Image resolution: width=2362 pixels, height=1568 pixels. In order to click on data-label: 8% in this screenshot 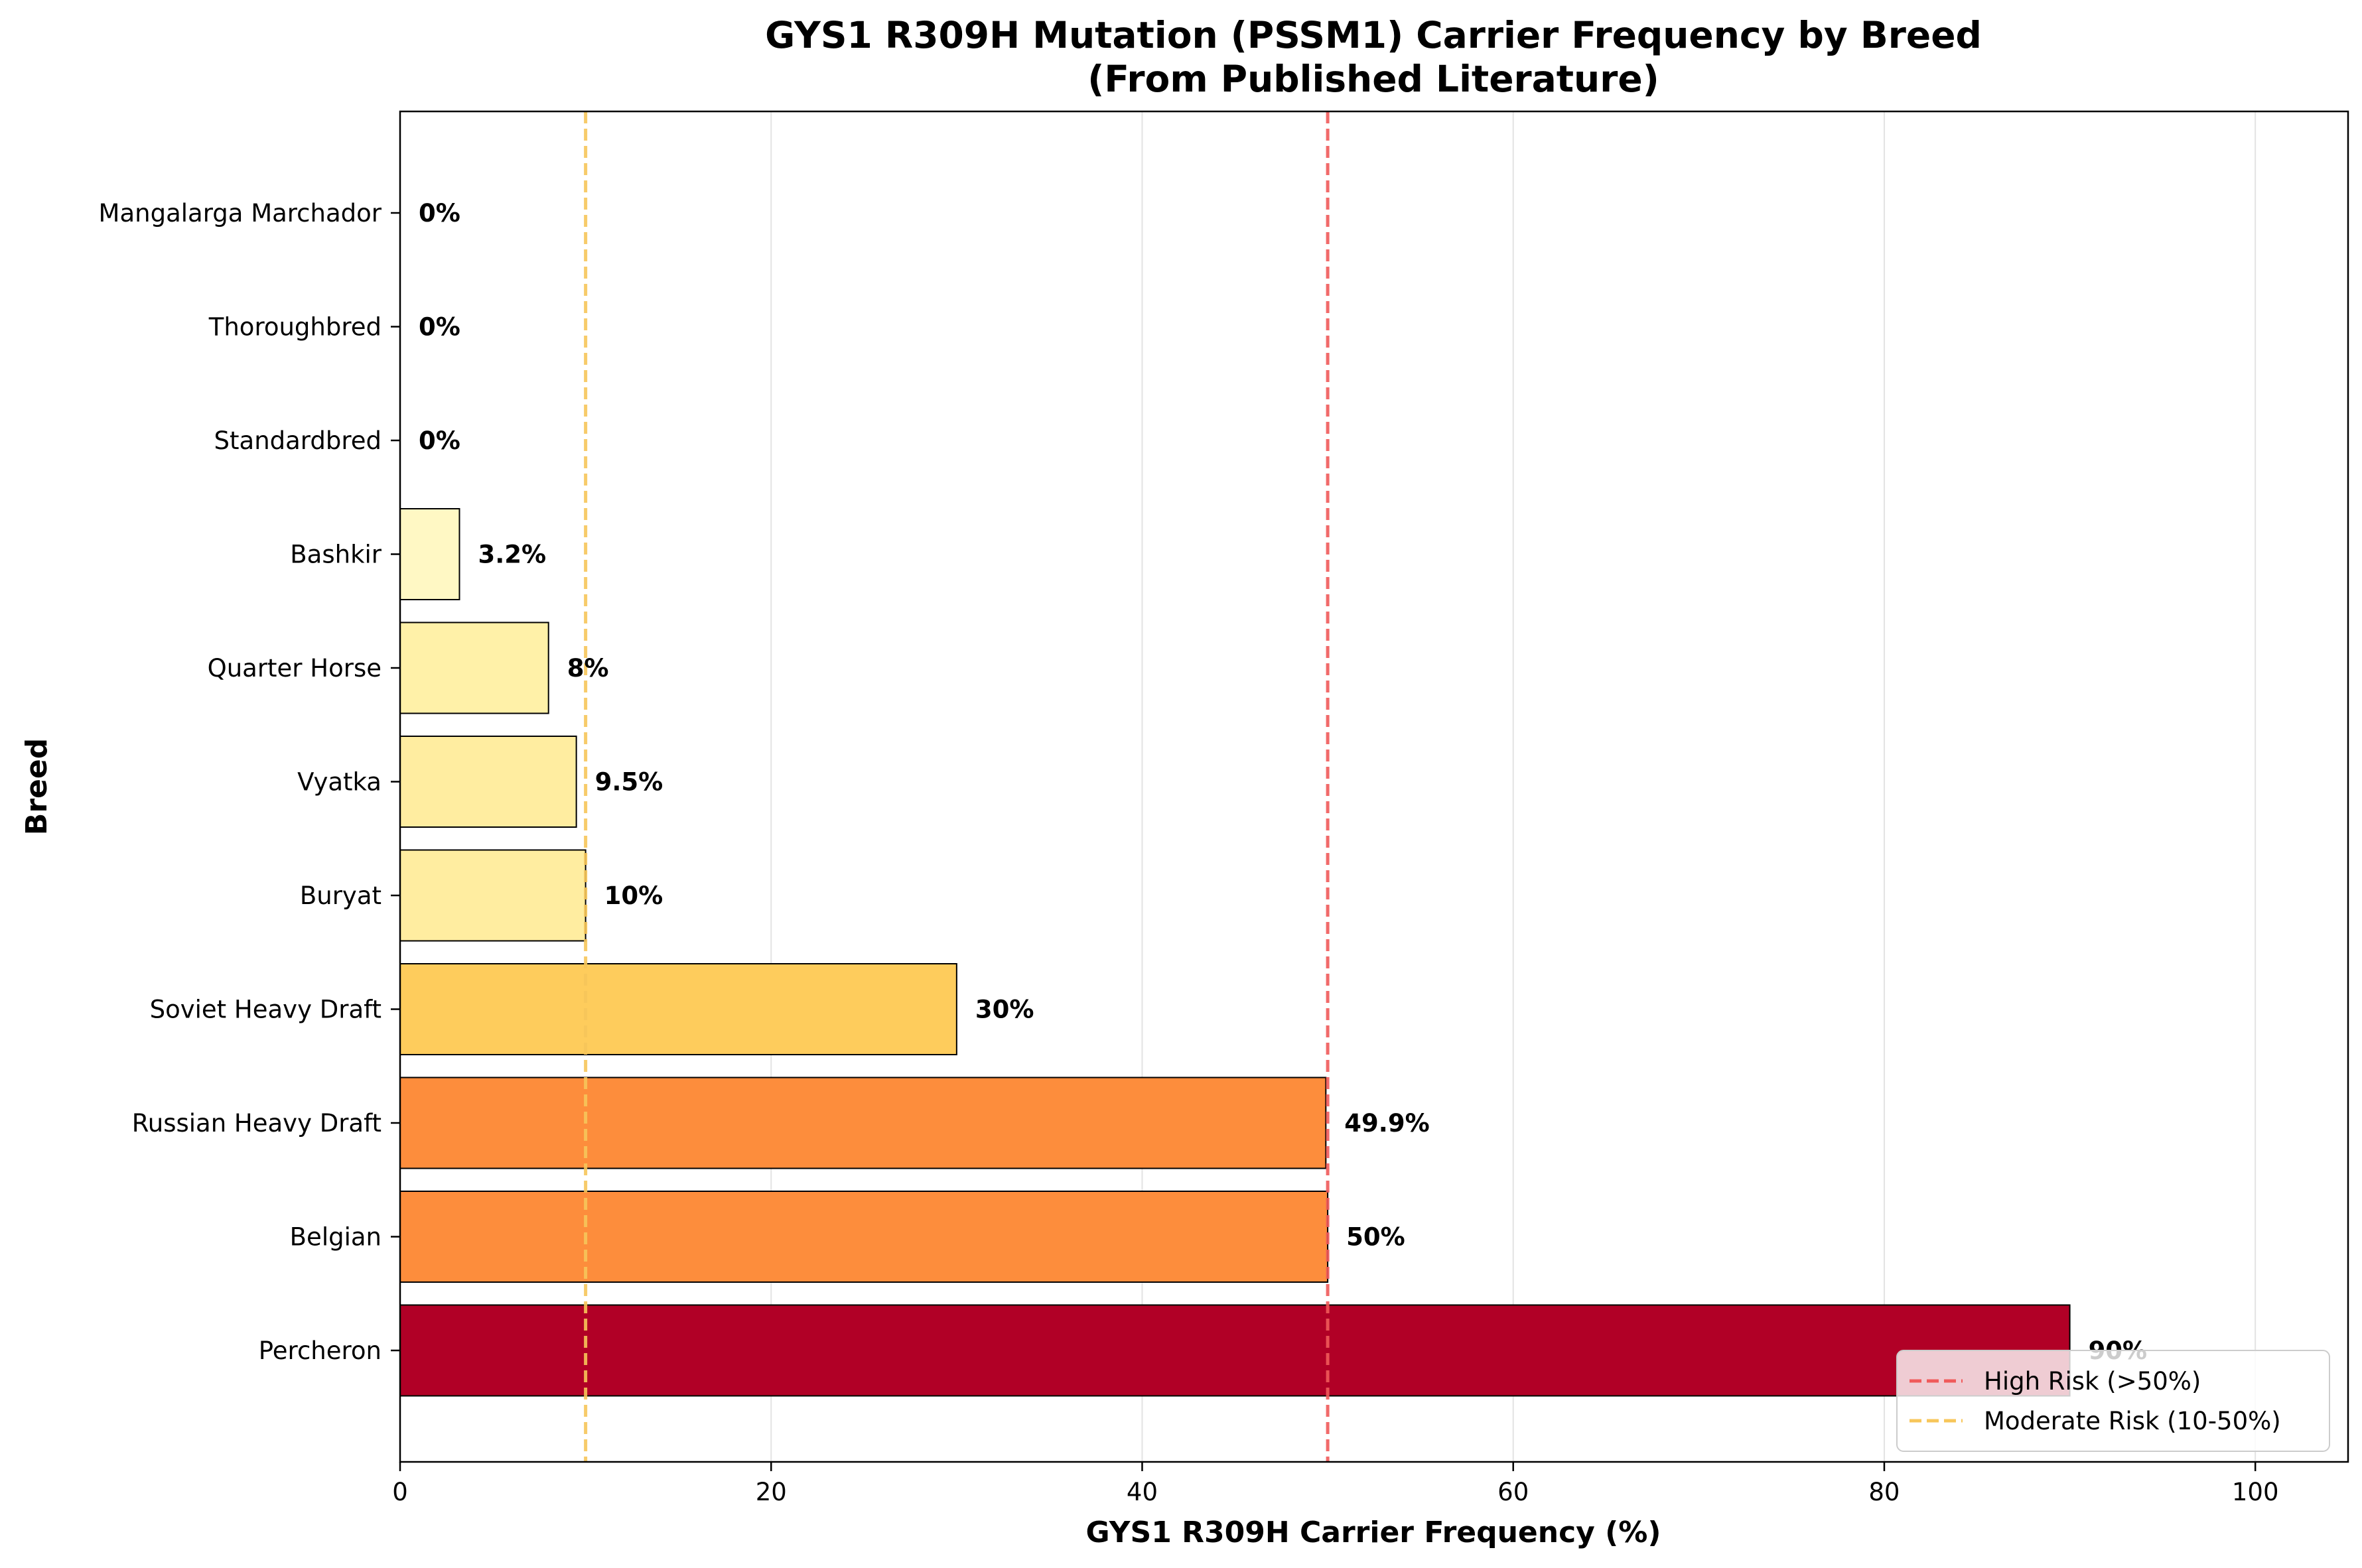, I will do `click(588, 668)`.